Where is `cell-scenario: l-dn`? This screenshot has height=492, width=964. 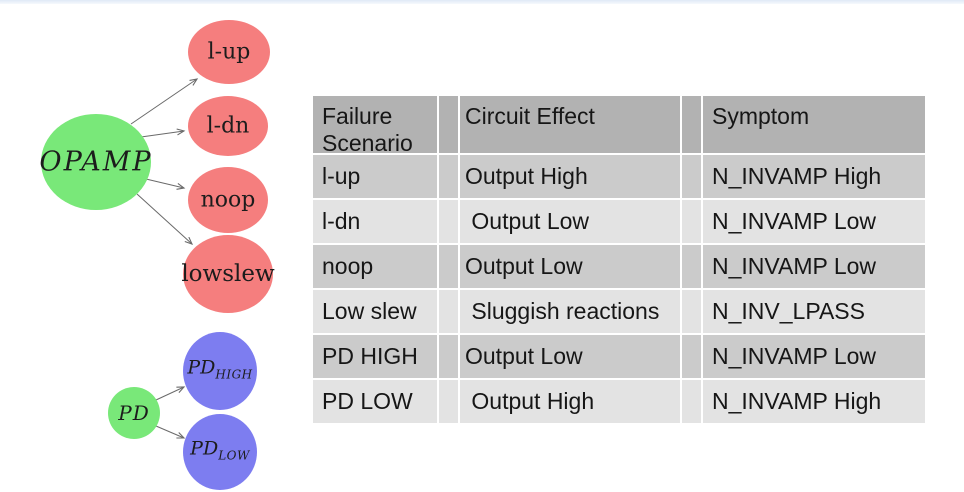
cell-scenario: l-dn is located at coordinates (375, 221).